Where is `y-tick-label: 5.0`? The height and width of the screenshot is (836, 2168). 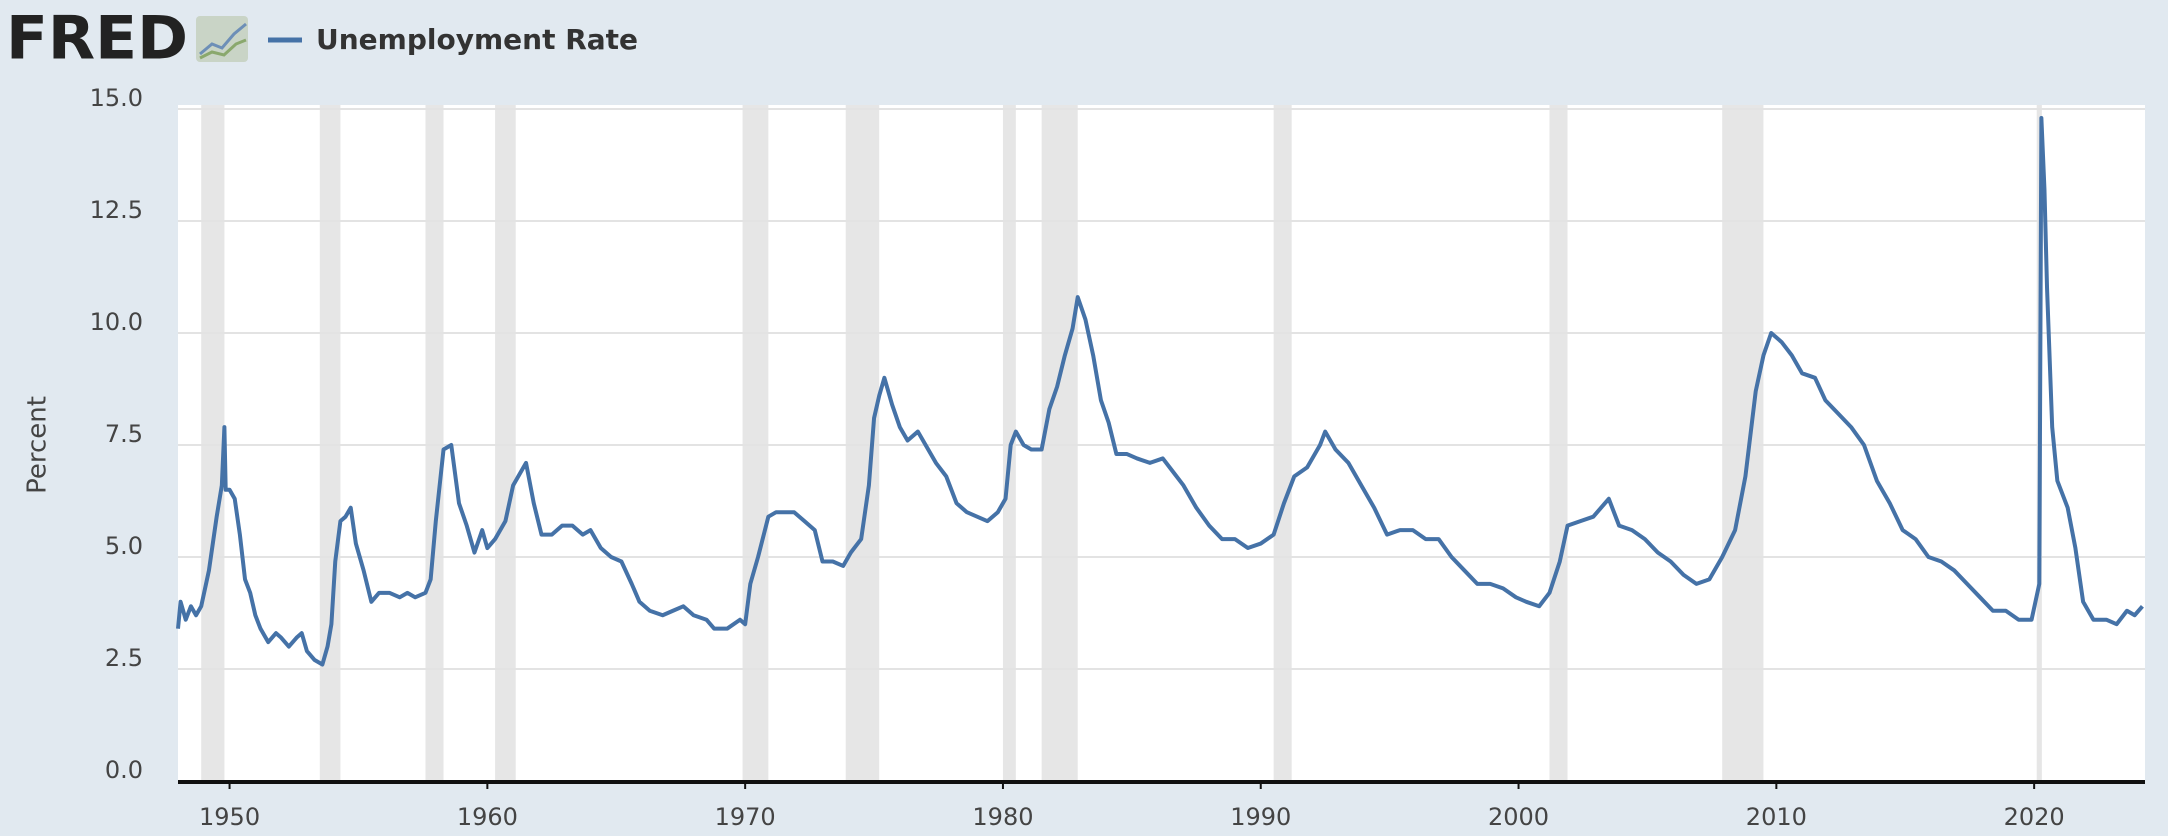 y-tick-label: 5.0 is located at coordinates (124, 546).